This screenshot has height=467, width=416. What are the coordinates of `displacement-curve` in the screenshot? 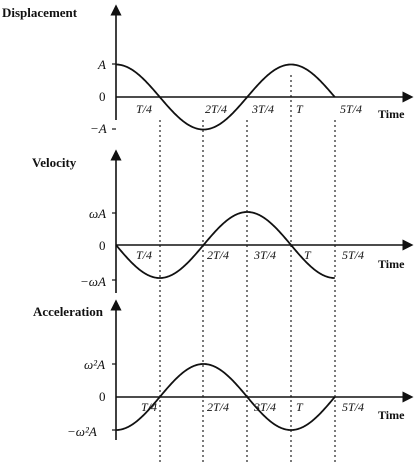 It's located at (225, 97).